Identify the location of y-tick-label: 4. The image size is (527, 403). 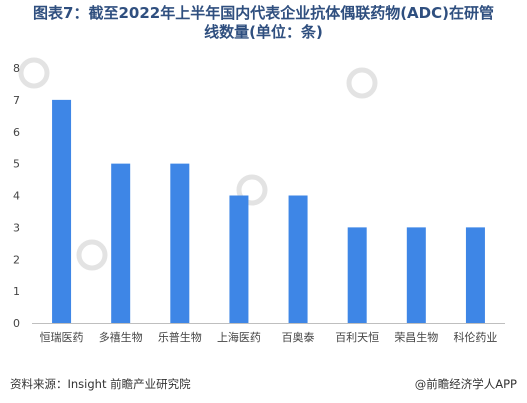
(16, 196).